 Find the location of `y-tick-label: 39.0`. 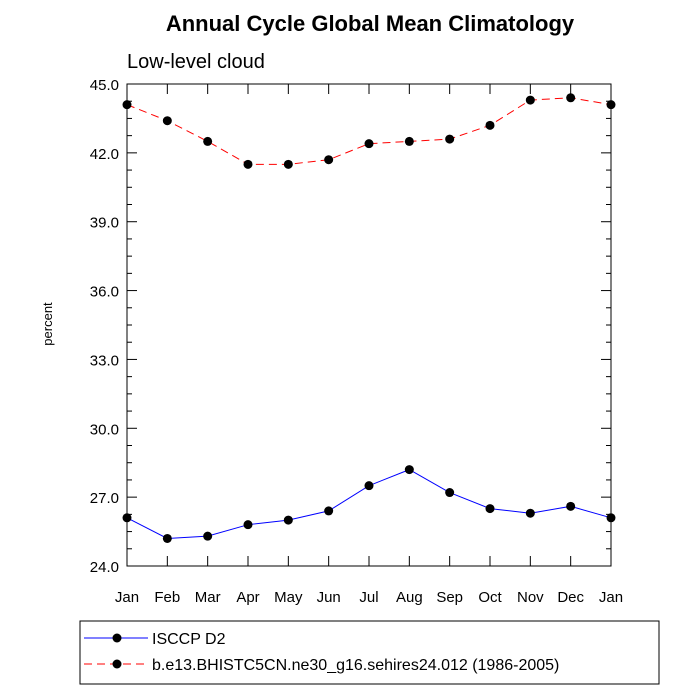

y-tick-label: 39.0 is located at coordinates (104, 223).